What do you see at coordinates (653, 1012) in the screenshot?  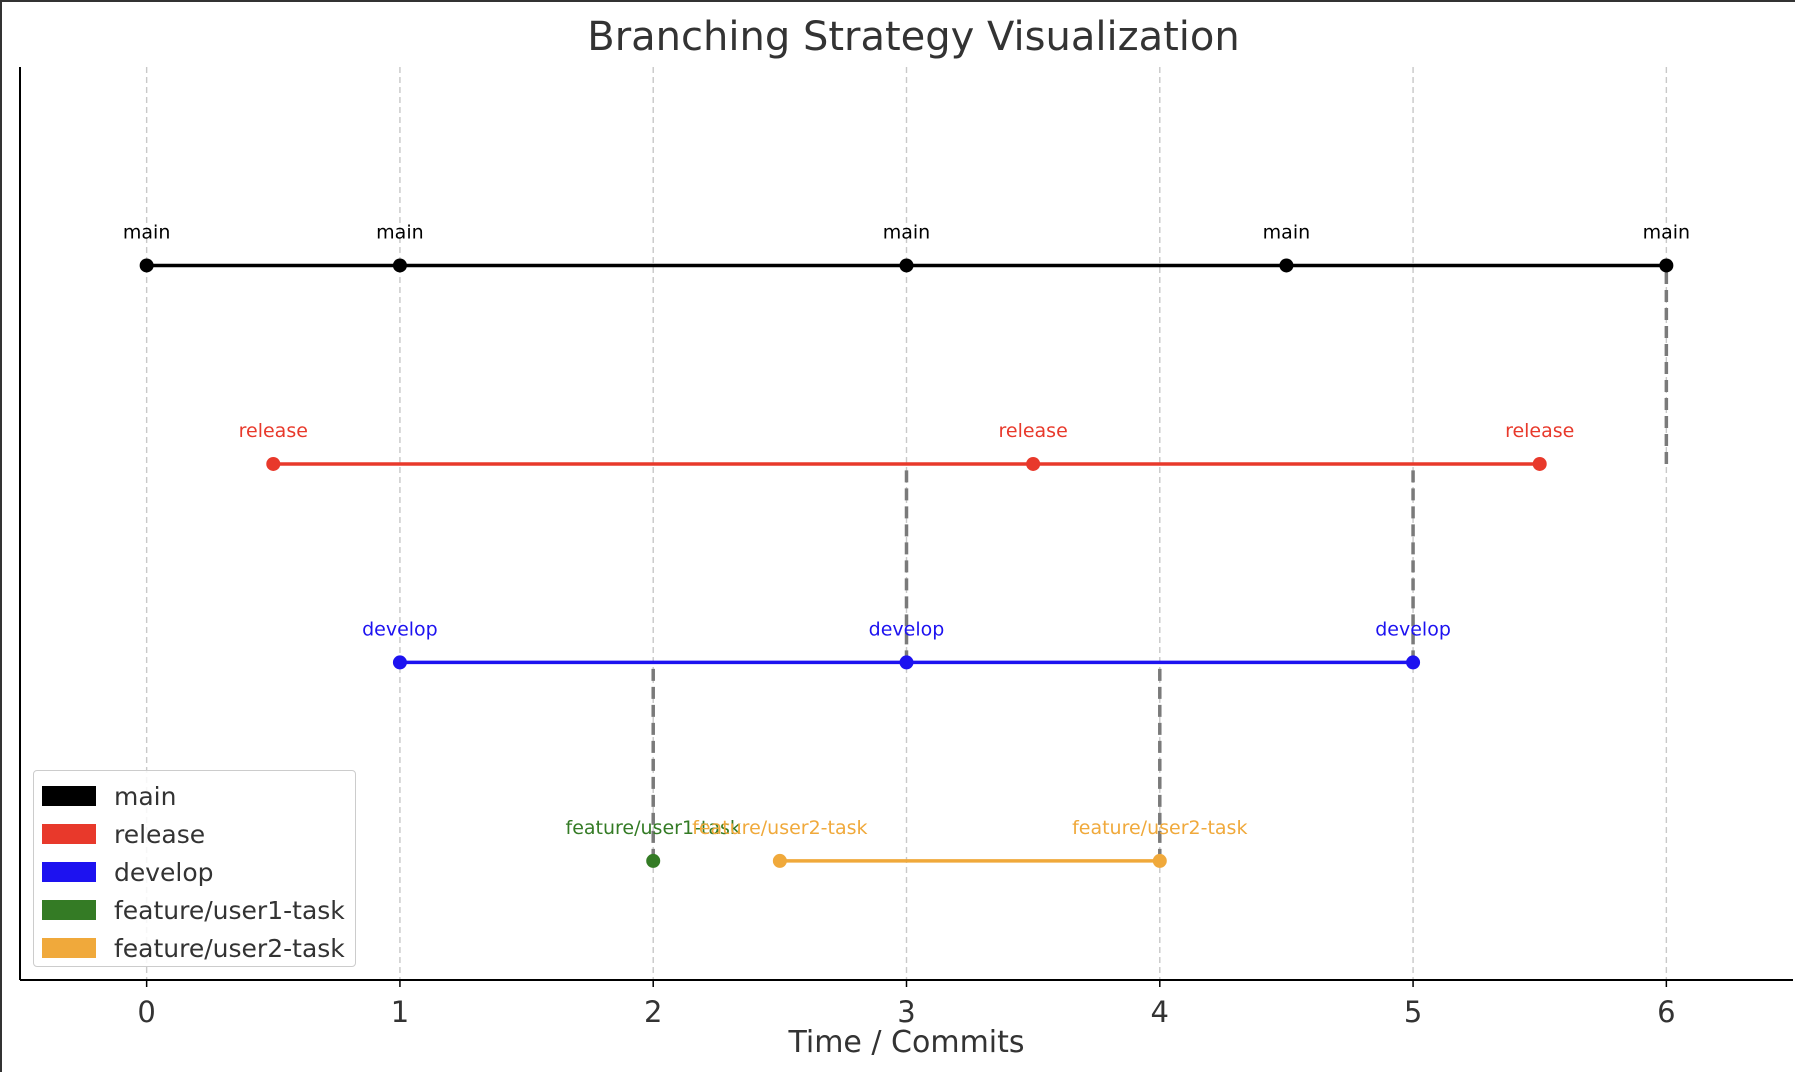 I see `x-tick-label: 2` at bounding box center [653, 1012].